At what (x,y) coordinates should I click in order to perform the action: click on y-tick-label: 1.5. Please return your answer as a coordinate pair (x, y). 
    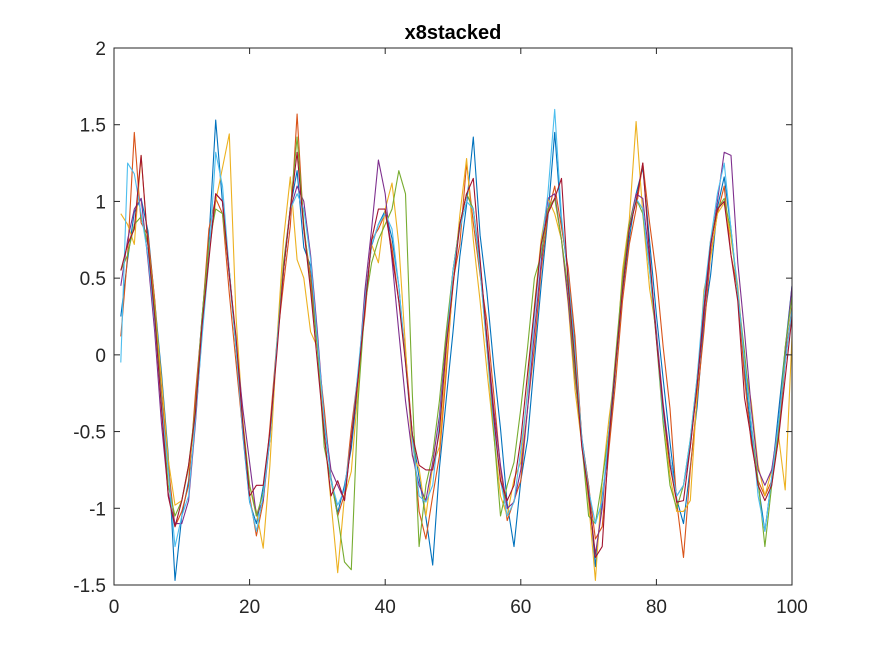
    Looking at the image, I should click on (93, 126).